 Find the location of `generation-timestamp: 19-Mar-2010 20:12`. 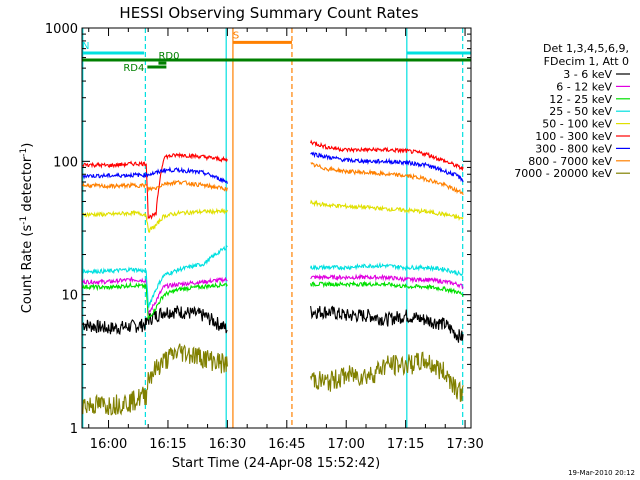

generation-timestamp: 19-Mar-2010 20:12 is located at coordinates (601, 473).